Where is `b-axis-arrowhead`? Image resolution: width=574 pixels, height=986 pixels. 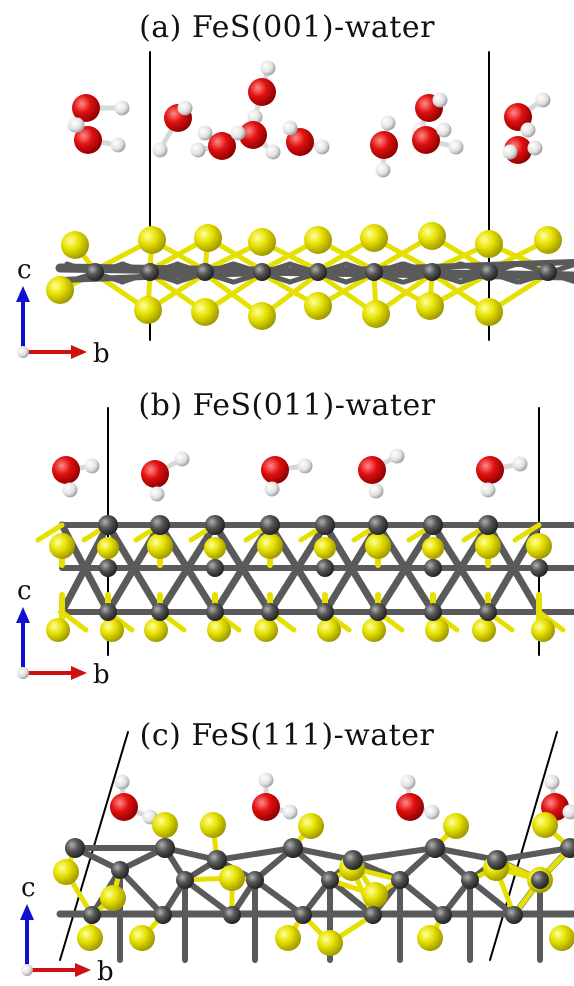
b-axis-arrowhead is located at coordinates (79, 352).